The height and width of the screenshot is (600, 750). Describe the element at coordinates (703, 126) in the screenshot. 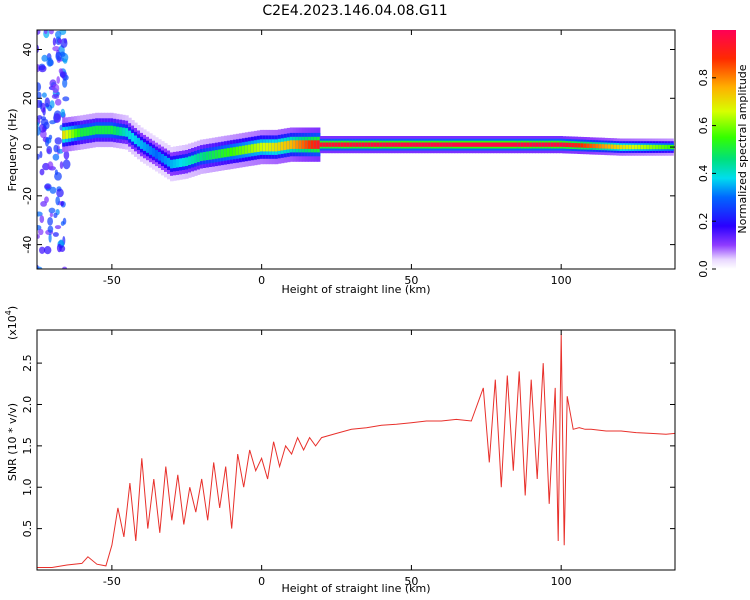

I see `colorbar-tick-label: 0.6` at that location.